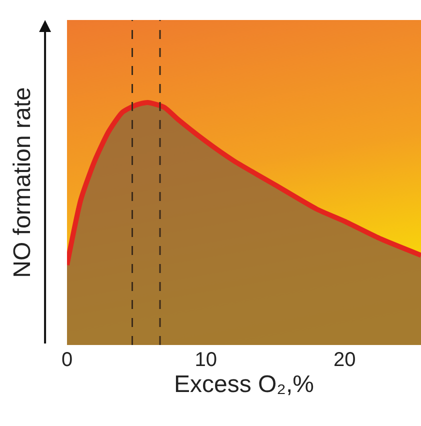  Describe the element at coordinates (67, 360) in the screenshot. I see `x-tick-label: 0` at that location.